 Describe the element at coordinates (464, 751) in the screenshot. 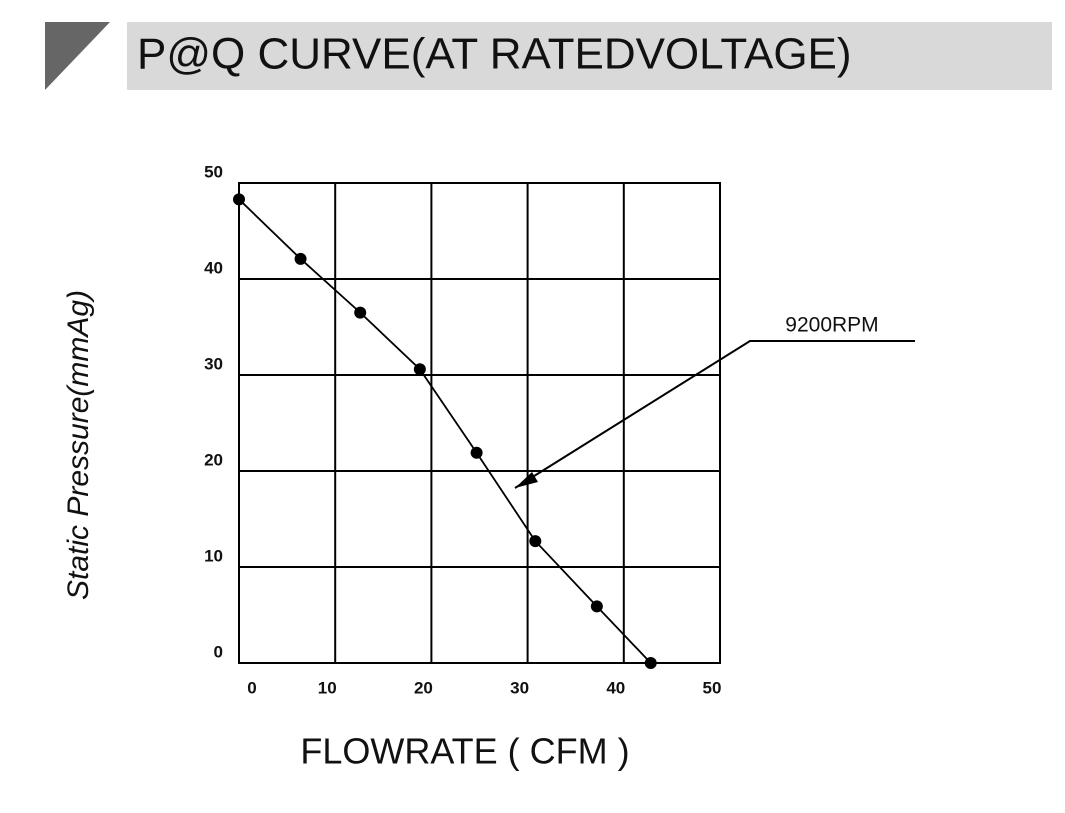

I see `x-axis-label: FLOWRATE ( CFM )` at that location.